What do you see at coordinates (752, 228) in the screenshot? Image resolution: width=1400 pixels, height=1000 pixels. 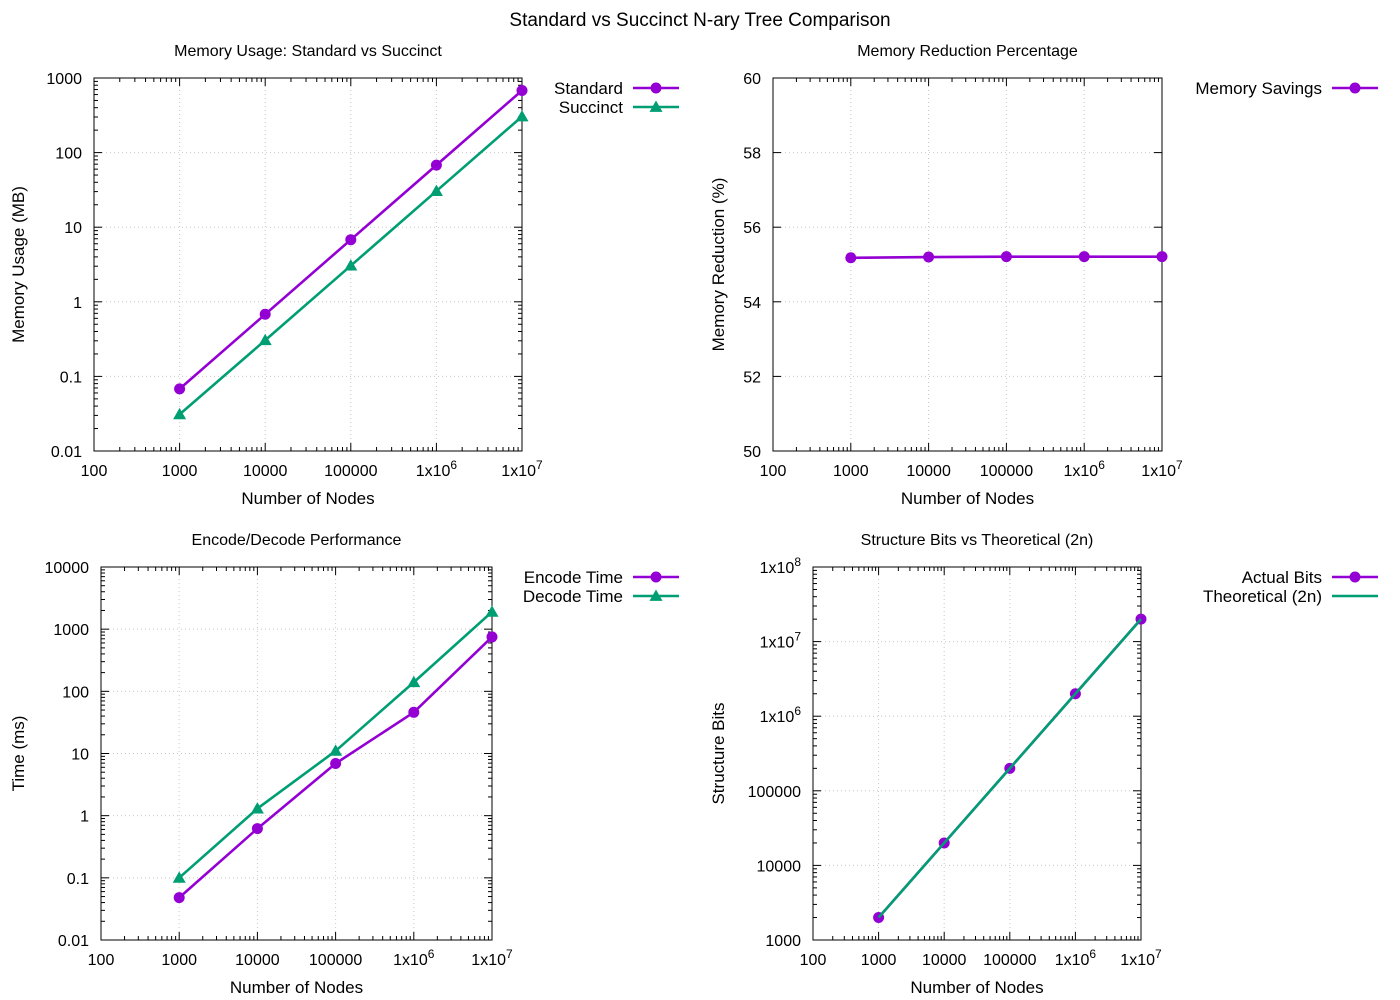 I see `y-tick-label: 56` at bounding box center [752, 228].